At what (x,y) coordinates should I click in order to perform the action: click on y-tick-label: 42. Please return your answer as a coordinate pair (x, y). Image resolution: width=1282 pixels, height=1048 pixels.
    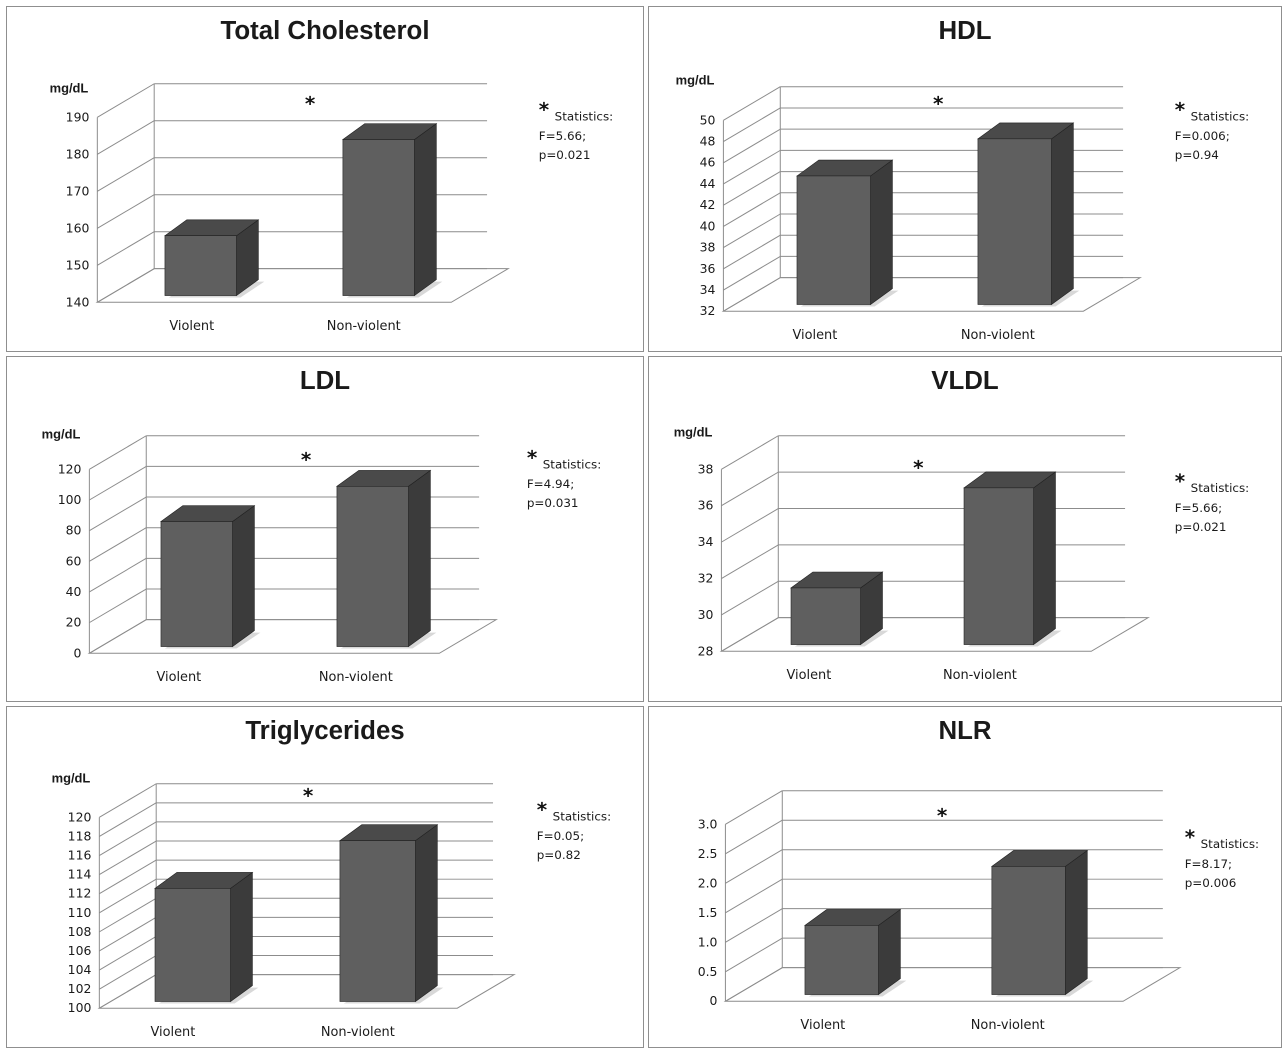
    Looking at the image, I should click on (708, 204).